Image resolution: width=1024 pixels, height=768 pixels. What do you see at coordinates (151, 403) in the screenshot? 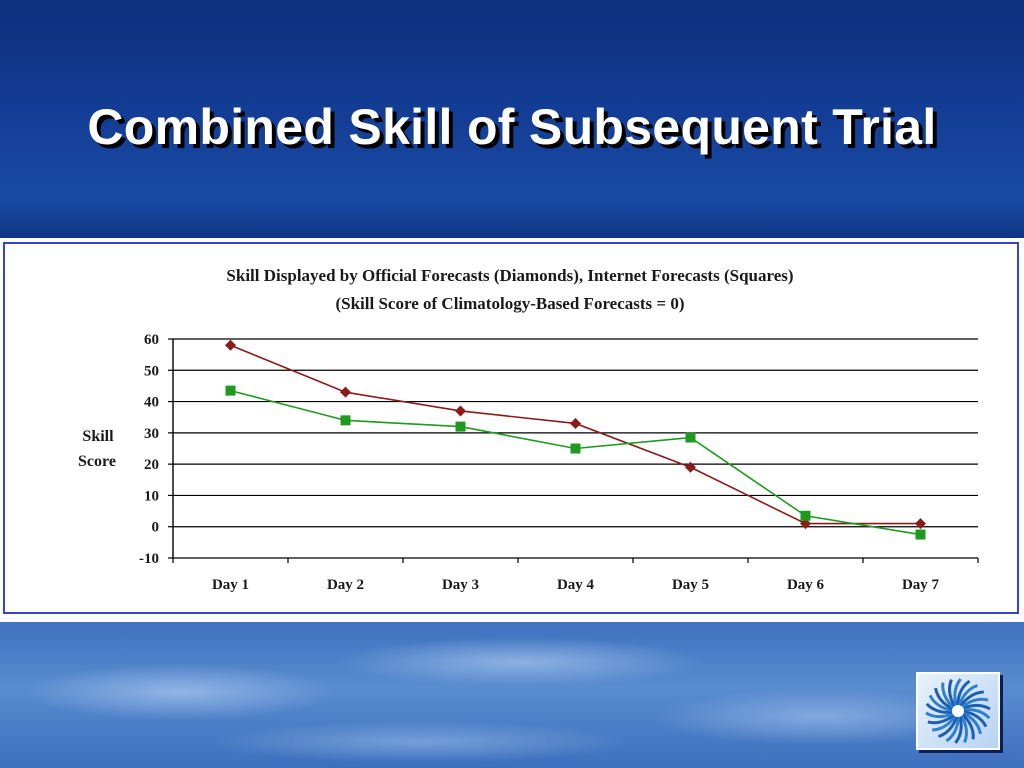
I see `y-tick-label: 40` at bounding box center [151, 403].